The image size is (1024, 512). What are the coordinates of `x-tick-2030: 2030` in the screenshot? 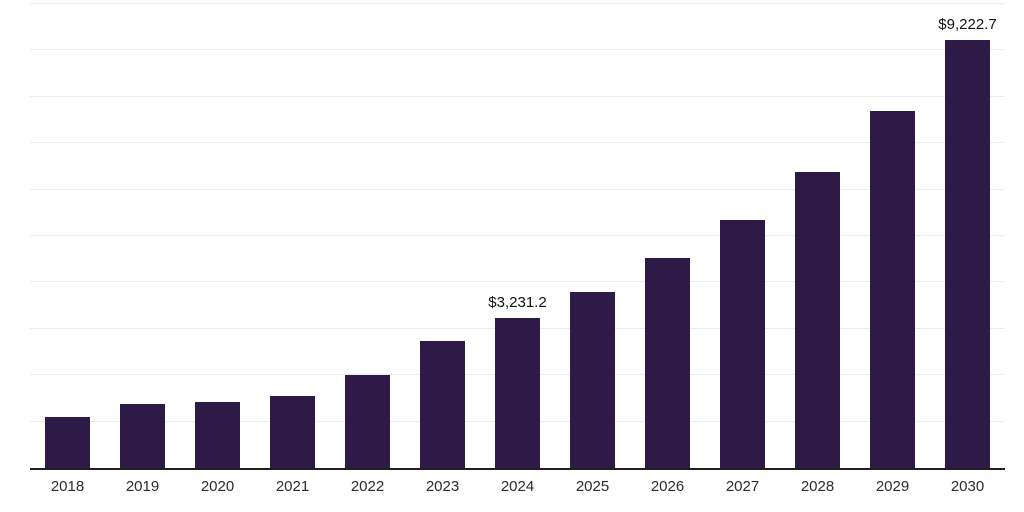 It's located at (967, 486).